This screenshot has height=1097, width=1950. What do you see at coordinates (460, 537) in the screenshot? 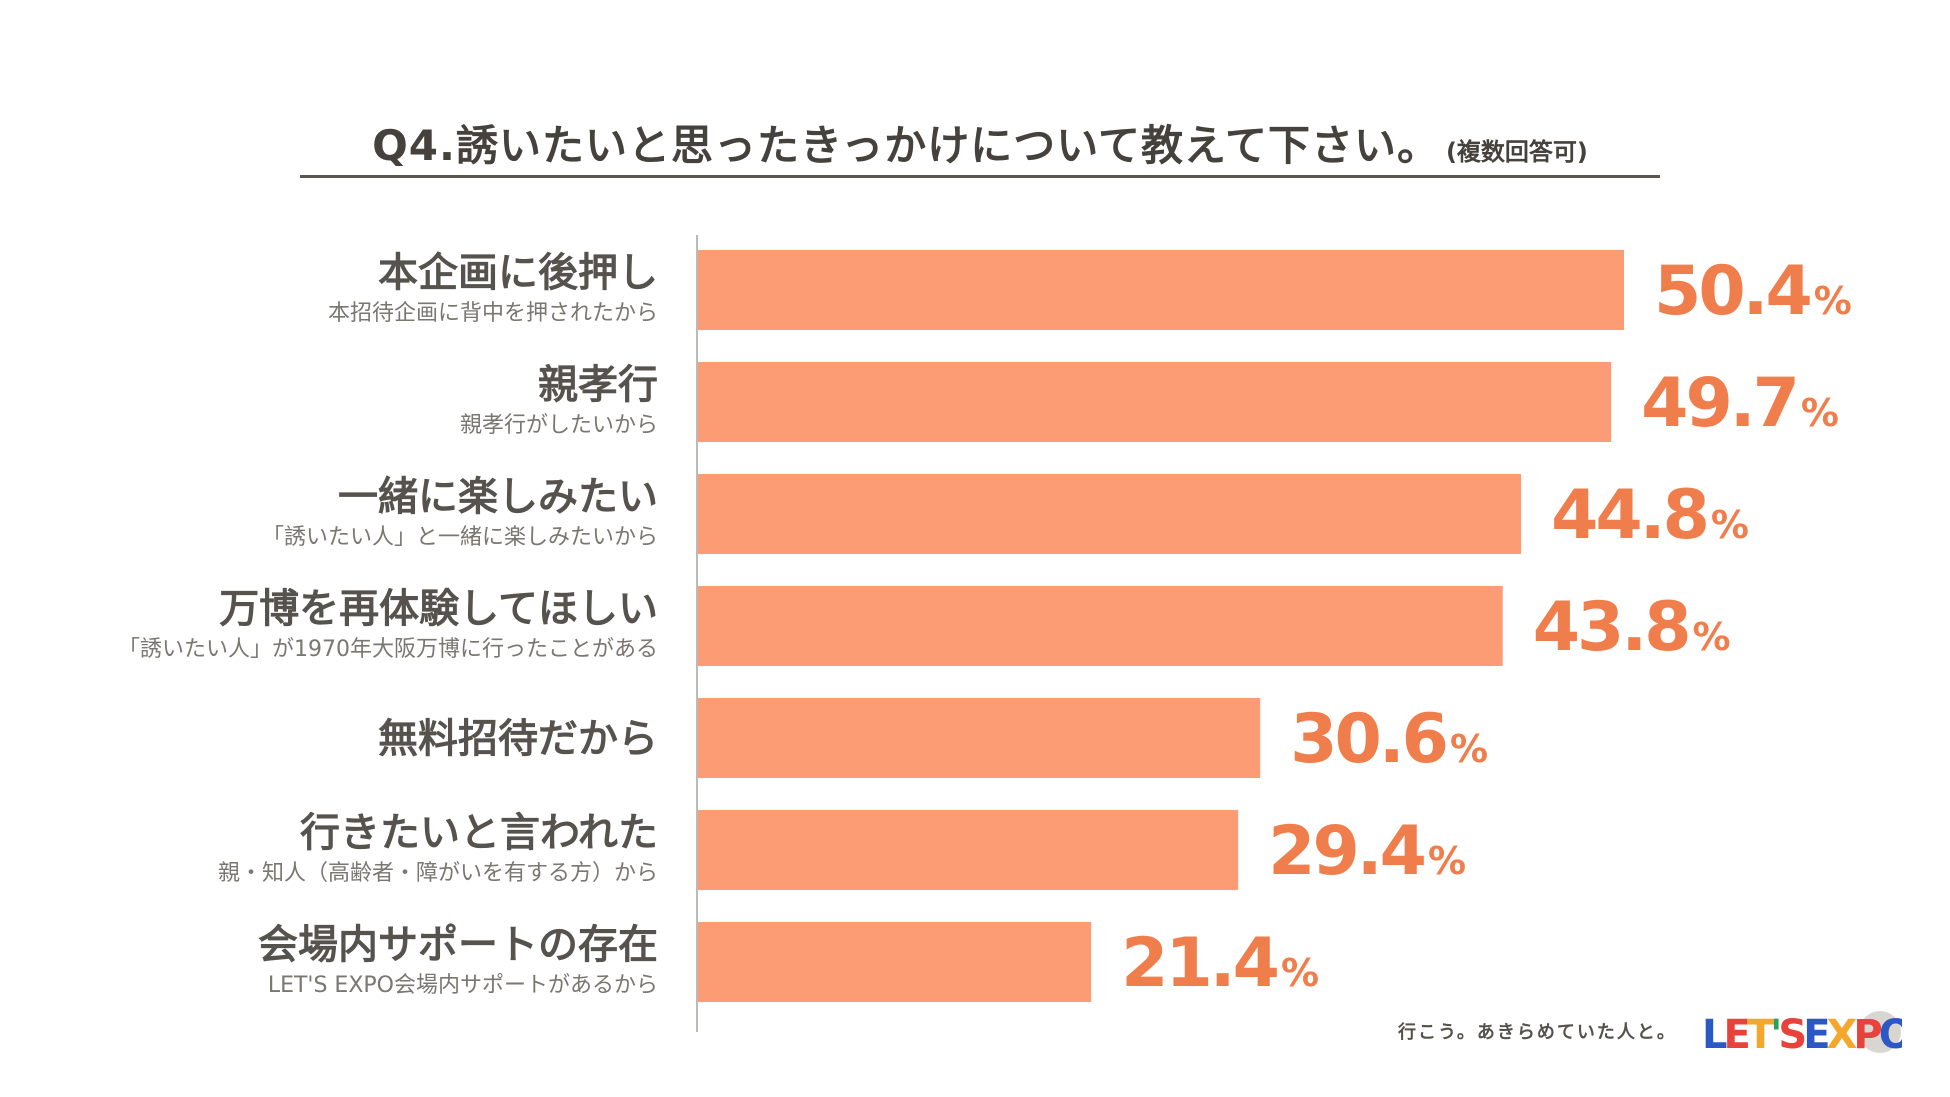
I see `category-sublabel: 「誘いたい人」と一緒に楽しみたいから` at bounding box center [460, 537].